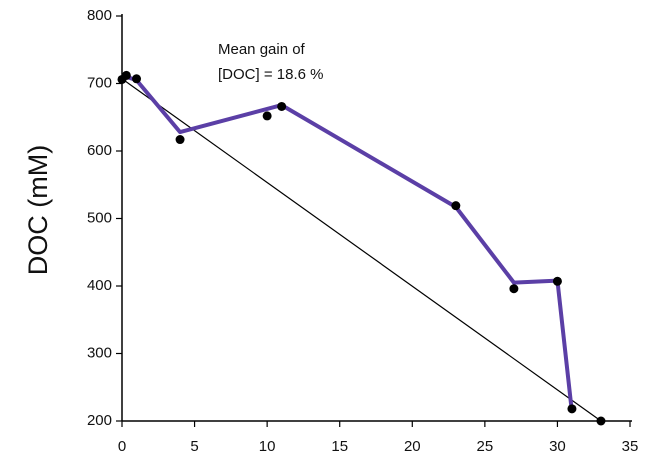  I want to click on x-tick-label: 10, so click(267, 446).